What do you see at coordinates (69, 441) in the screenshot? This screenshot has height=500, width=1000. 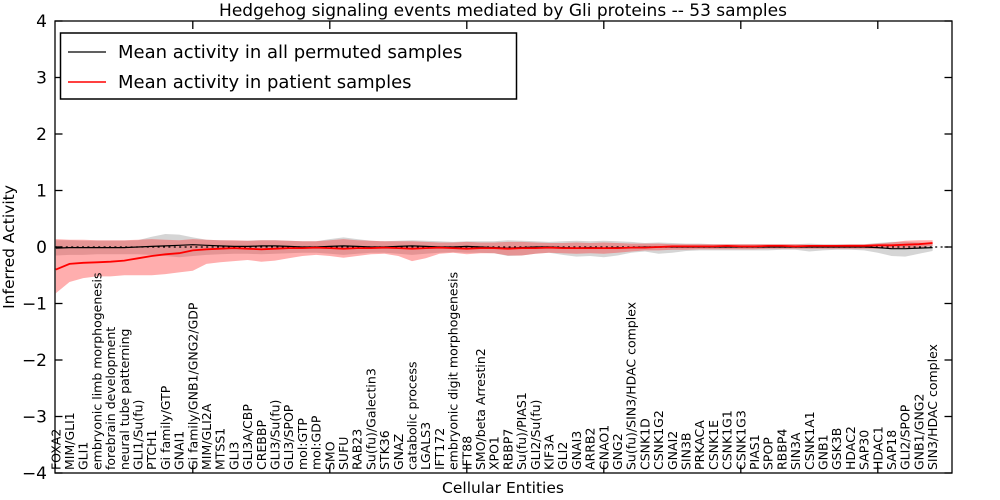 I see `x-category-label: MIM/GLI1` at bounding box center [69, 441].